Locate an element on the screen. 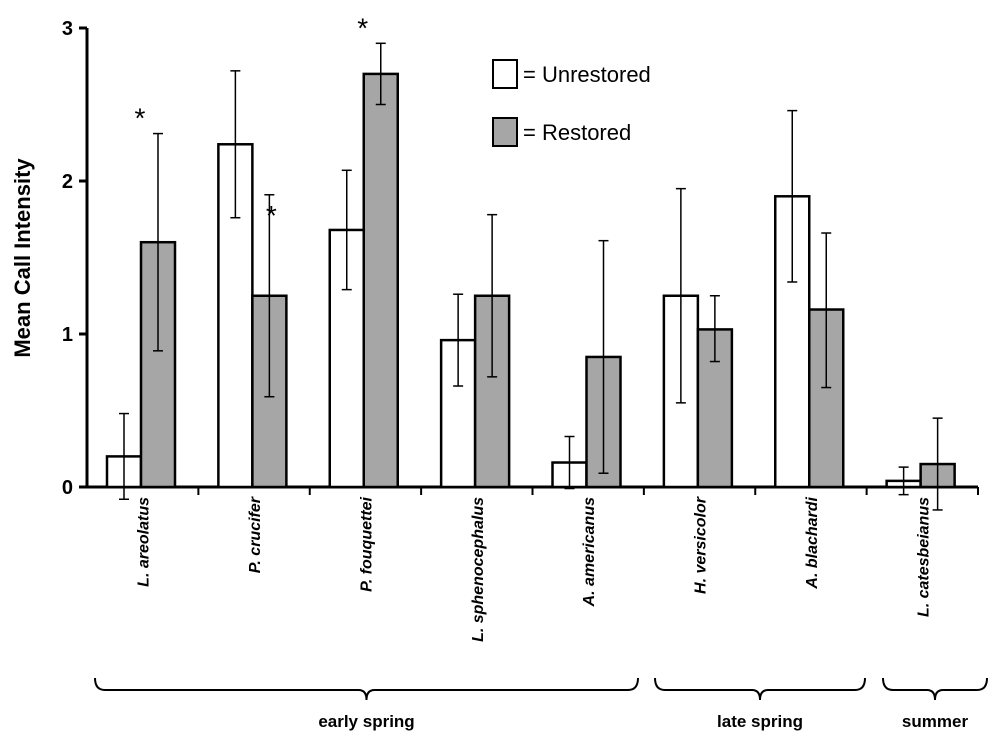 The image size is (1007, 756). significance-marker-1: * is located at coordinates (271, 215).